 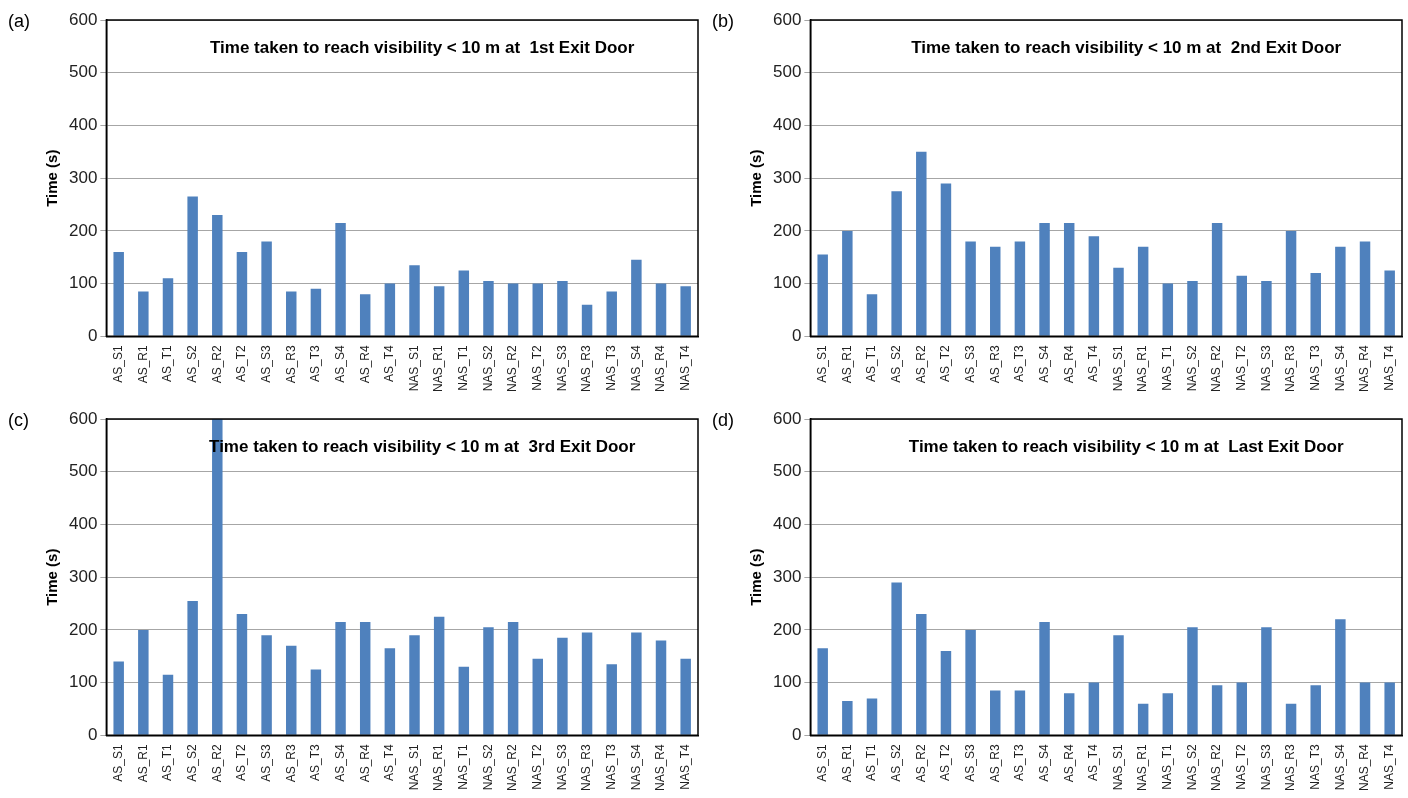 What do you see at coordinates (118, 762) in the screenshot?
I see `x-tick-label: AS_S1` at bounding box center [118, 762].